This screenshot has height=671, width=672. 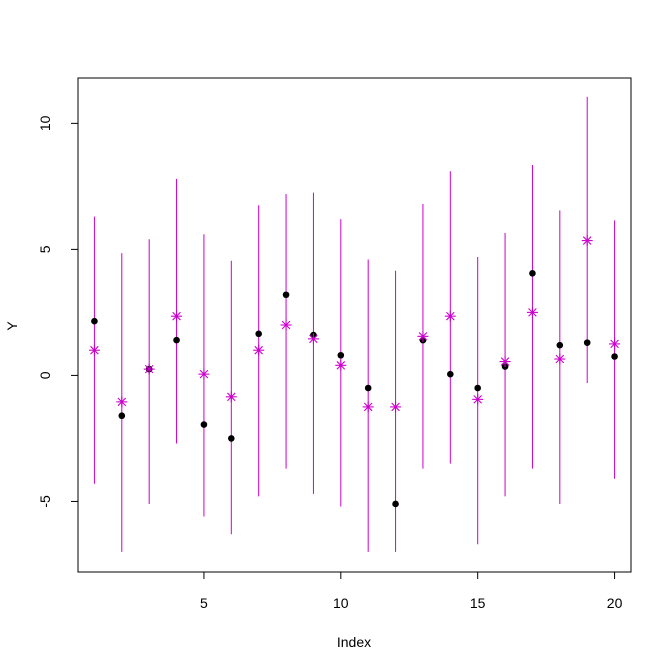 What do you see at coordinates (478, 603) in the screenshot?
I see `x-tick-label: 15` at bounding box center [478, 603].